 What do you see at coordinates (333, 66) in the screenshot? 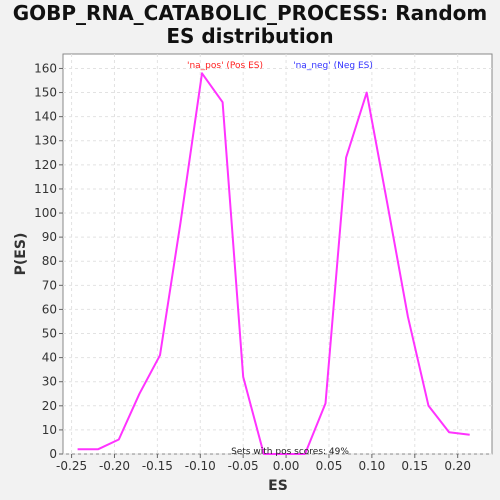
I see `legend-neg-es: 'na_neg' (Neg ES)` at bounding box center [333, 66].